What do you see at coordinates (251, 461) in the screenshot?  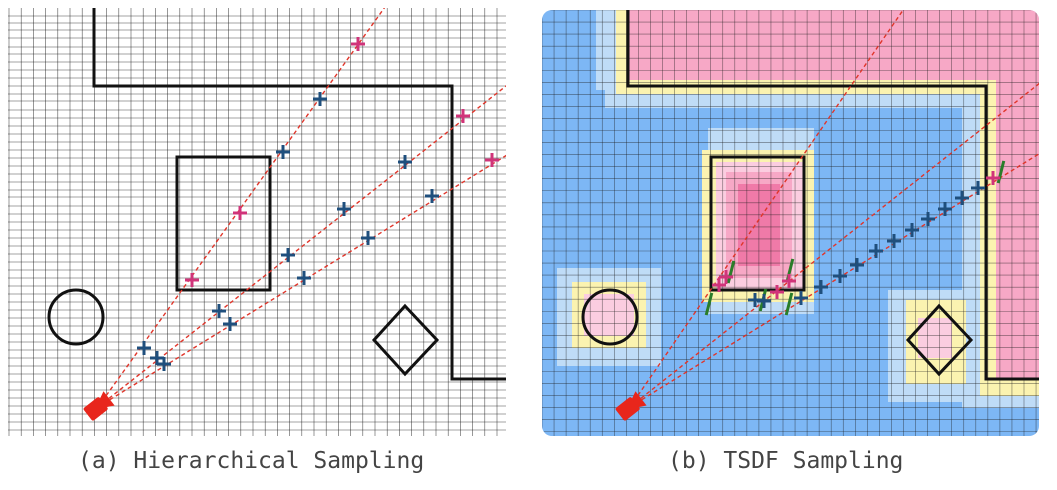 I see `caption-hierarchical-sampling: (a) Hierarchical Sampling` at bounding box center [251, 461].